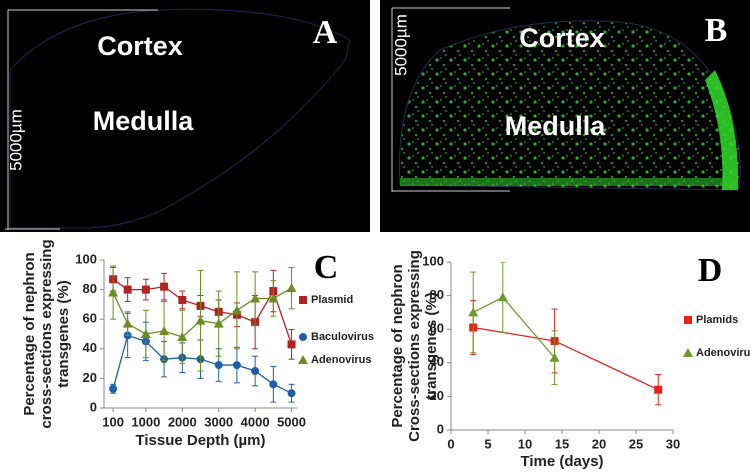 Image resolution: width=750 pixels, height=476 pixels. What do you see at coordinates (200, 440) in the screenshot?
I see `x-axis-label: Tissue Depth (µm)` at bounding box center [200, 440].